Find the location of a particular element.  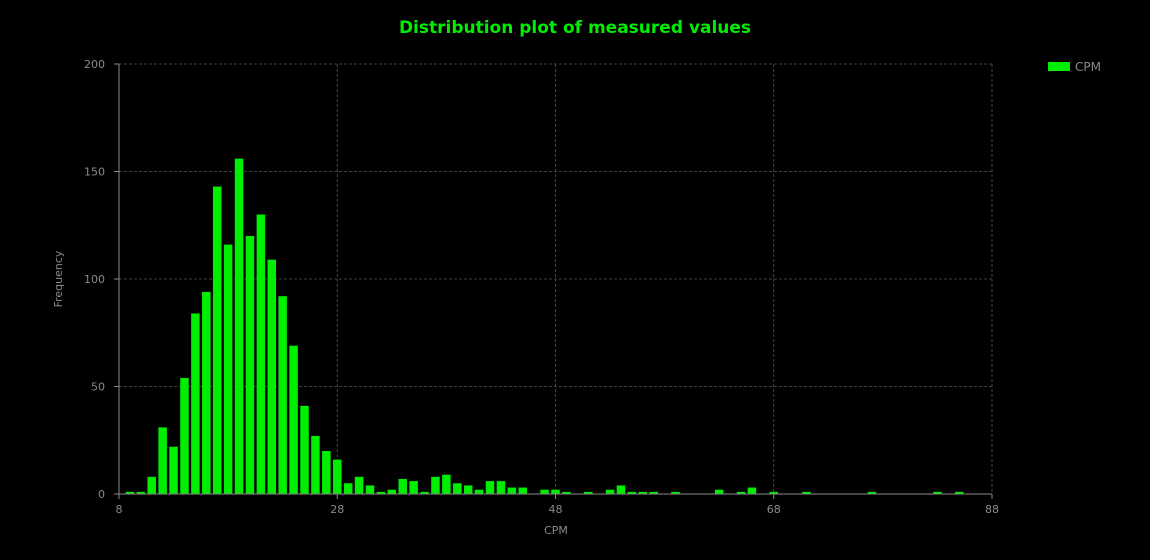

y-tick-label: 0 is located at coordinates (101, 494).